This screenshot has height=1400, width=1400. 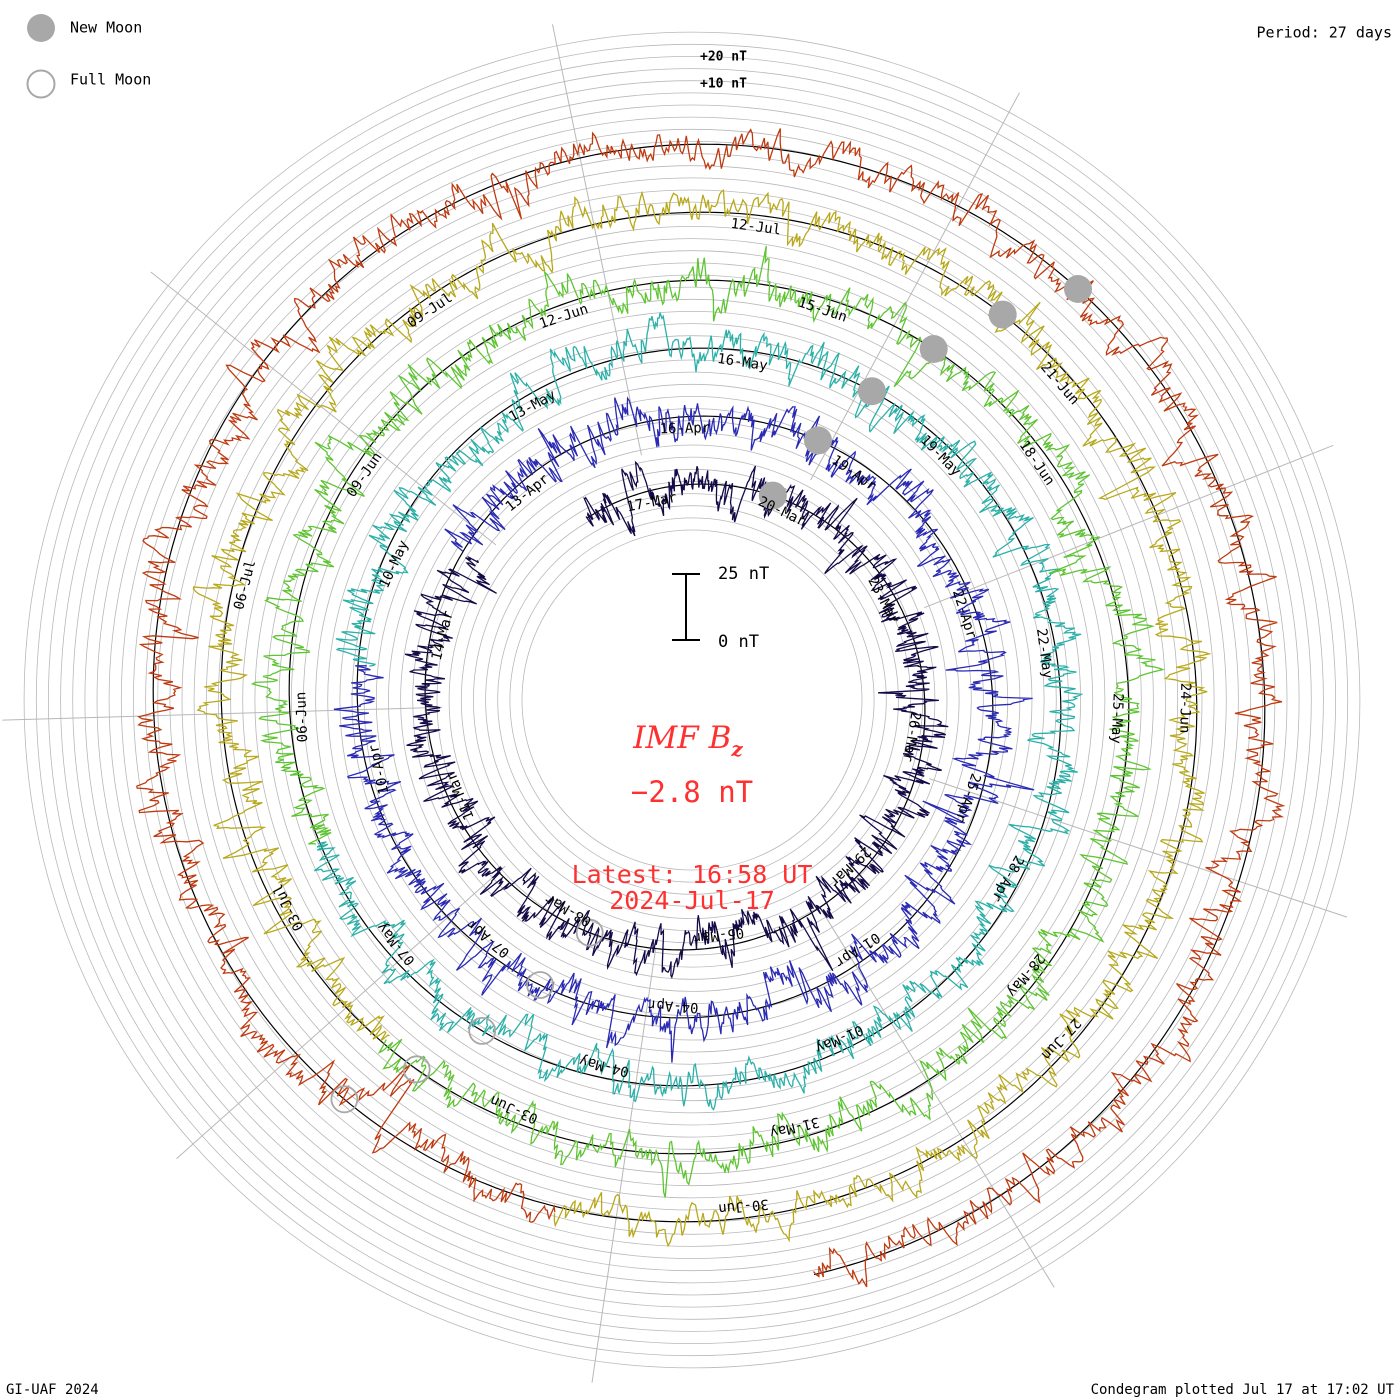 What do you see at coordinates (651, 503) in the screenshot?
I see `date-label: 17-Mar` at bounding box center [651, 503].